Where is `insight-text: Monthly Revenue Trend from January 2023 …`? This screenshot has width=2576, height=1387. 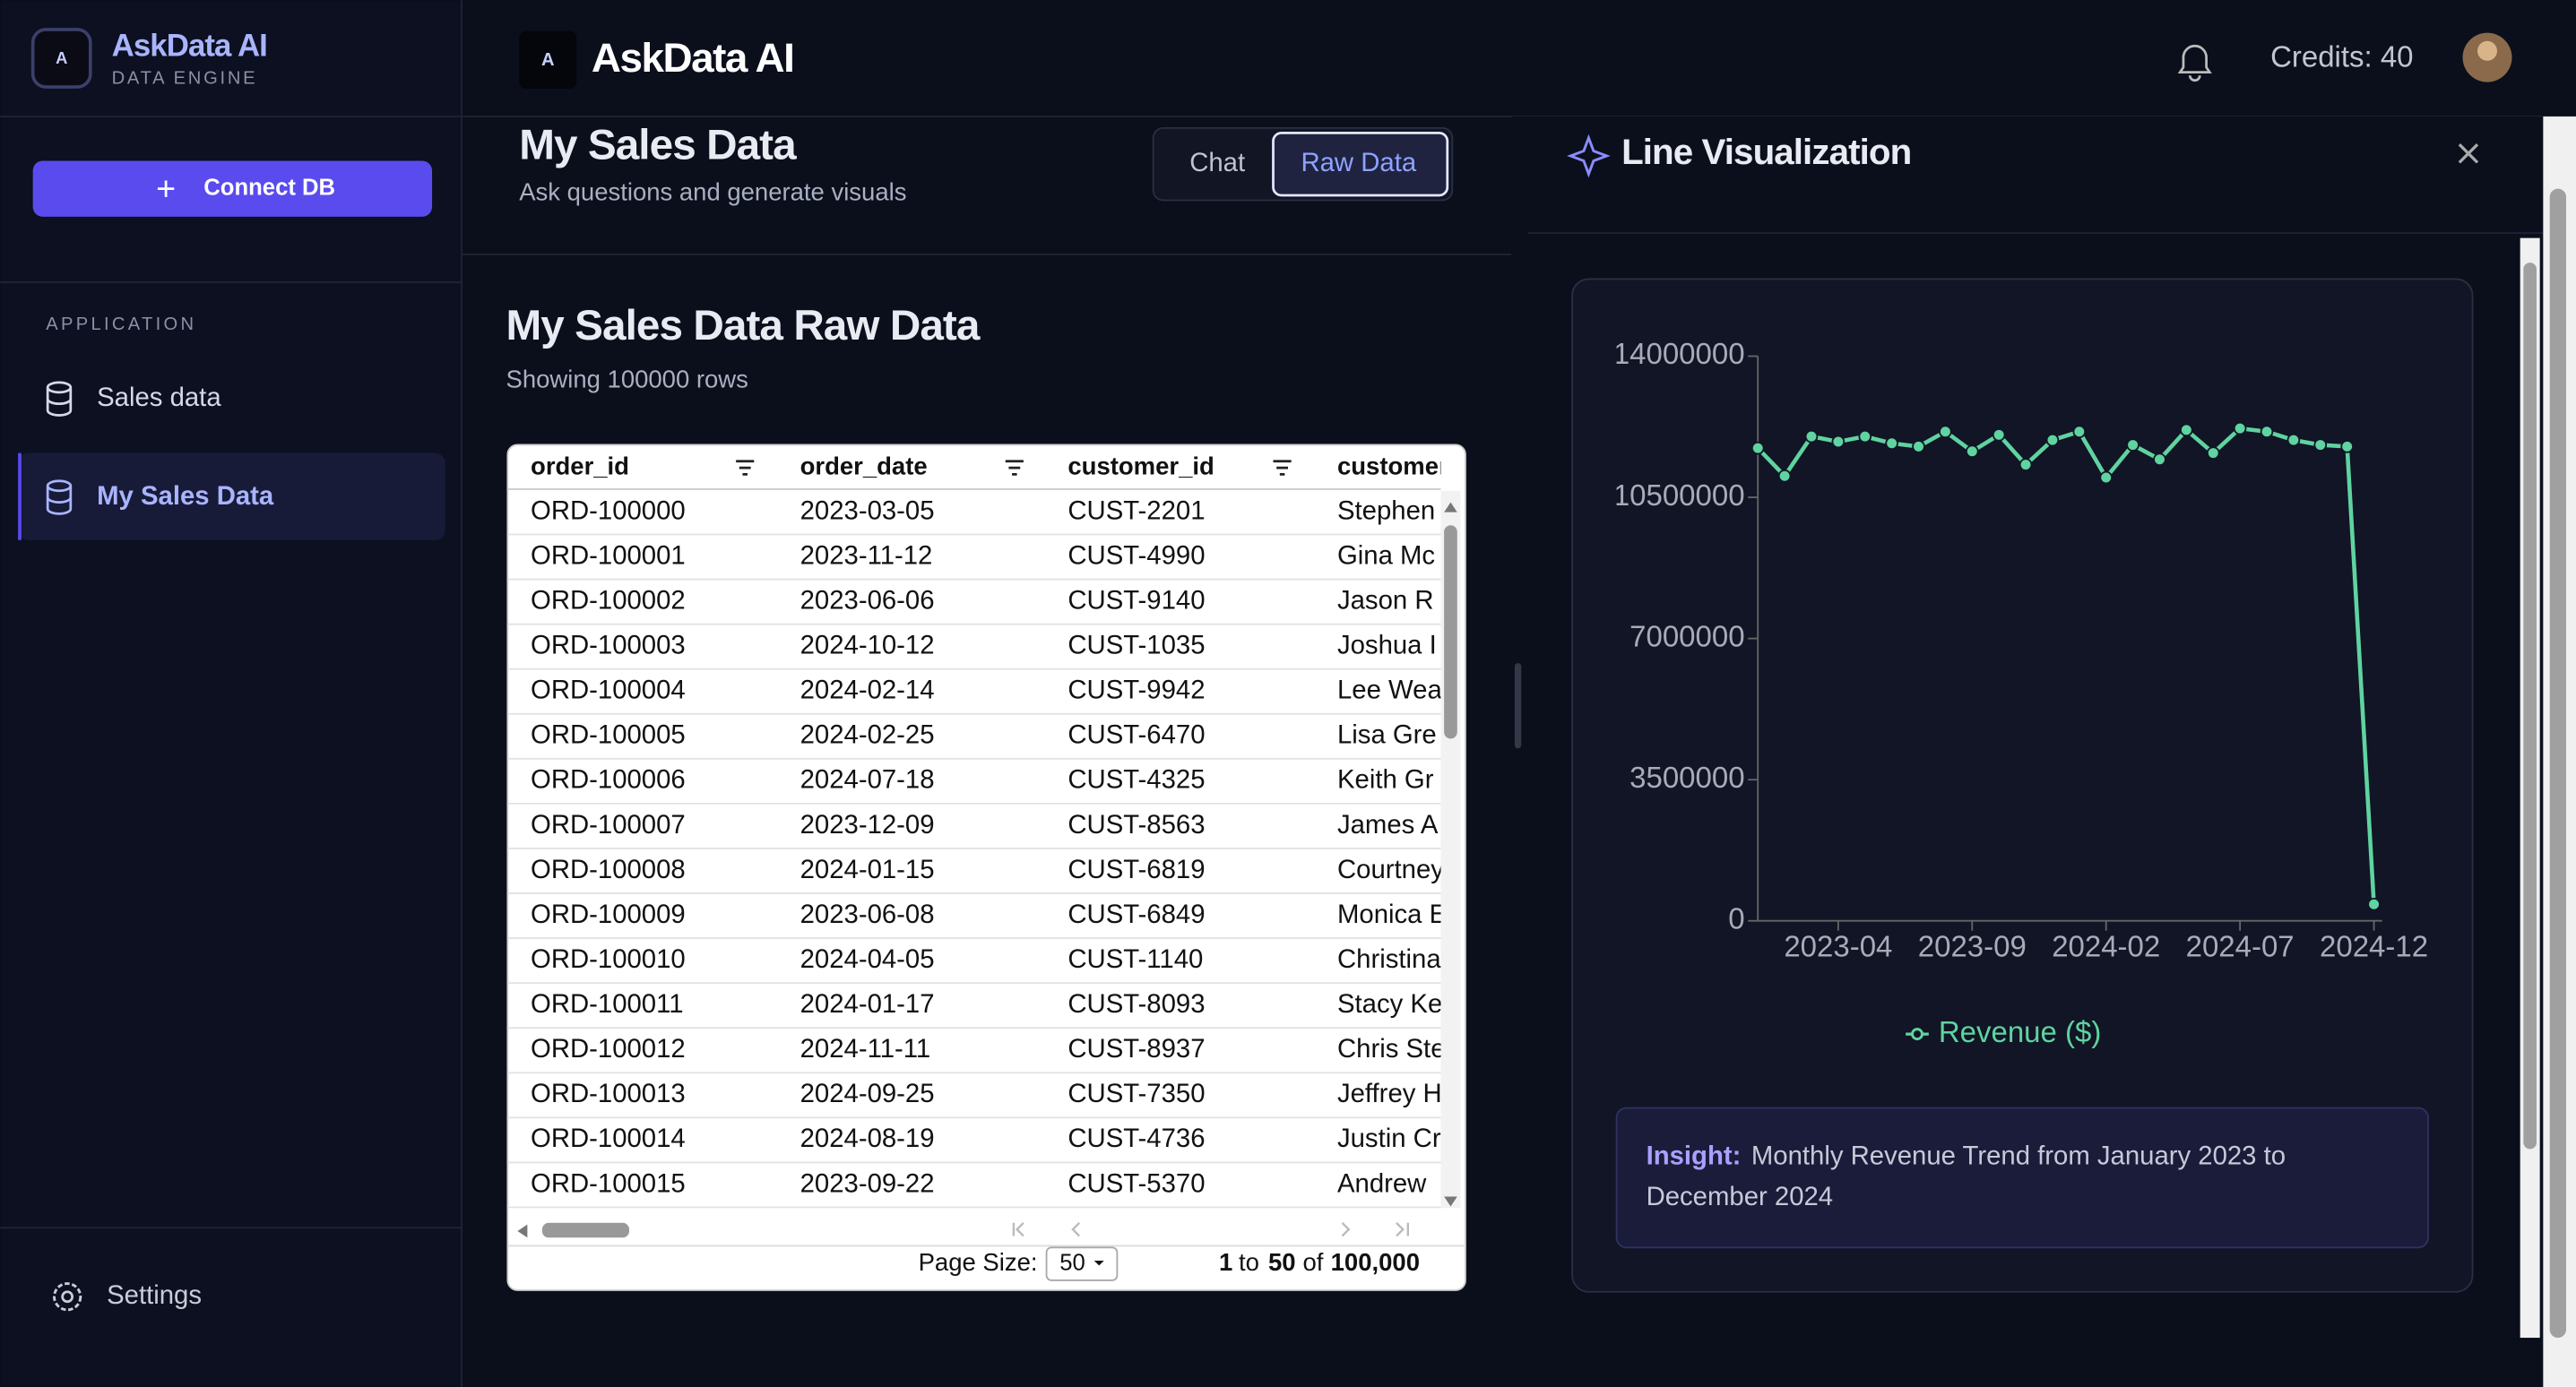
insight-text: Monthly Revenue Trend from January 2023 … is located at coordinates (2018, 1155).